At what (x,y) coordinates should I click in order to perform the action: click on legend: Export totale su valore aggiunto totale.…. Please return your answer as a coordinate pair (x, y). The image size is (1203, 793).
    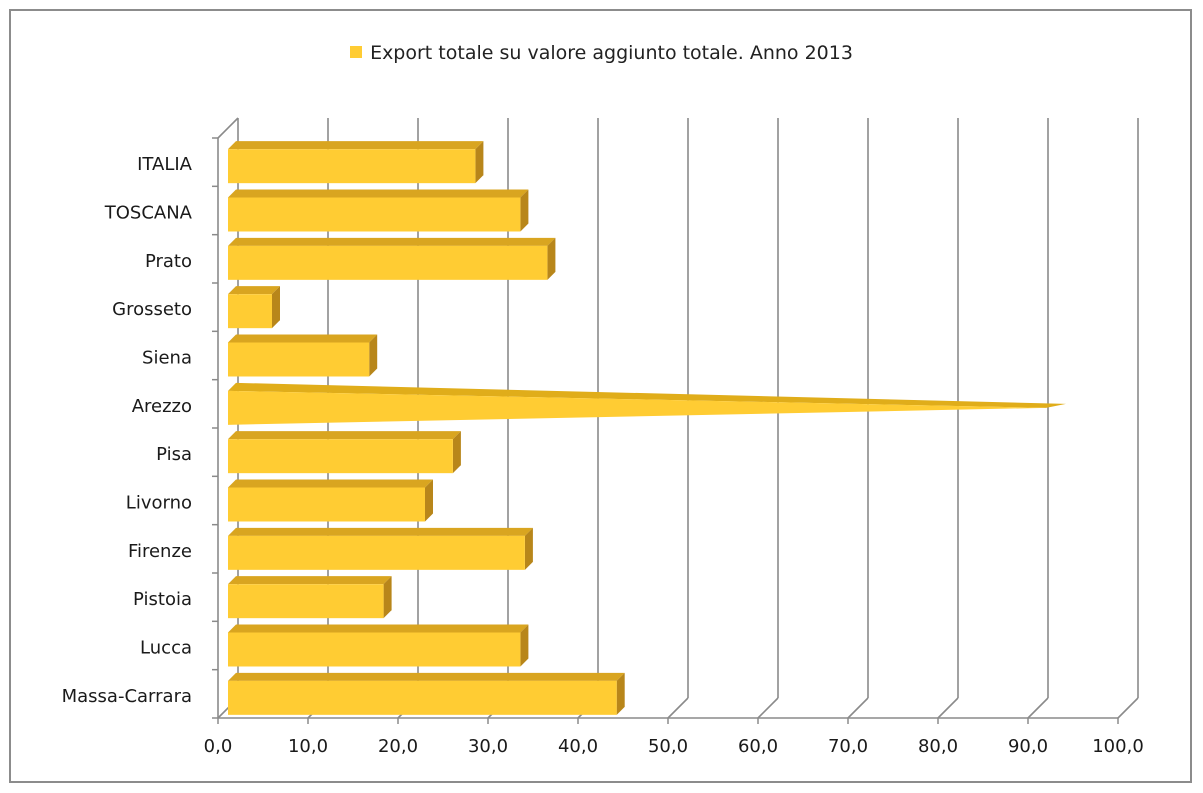
    Looking at the image, I should click on (601, 53).